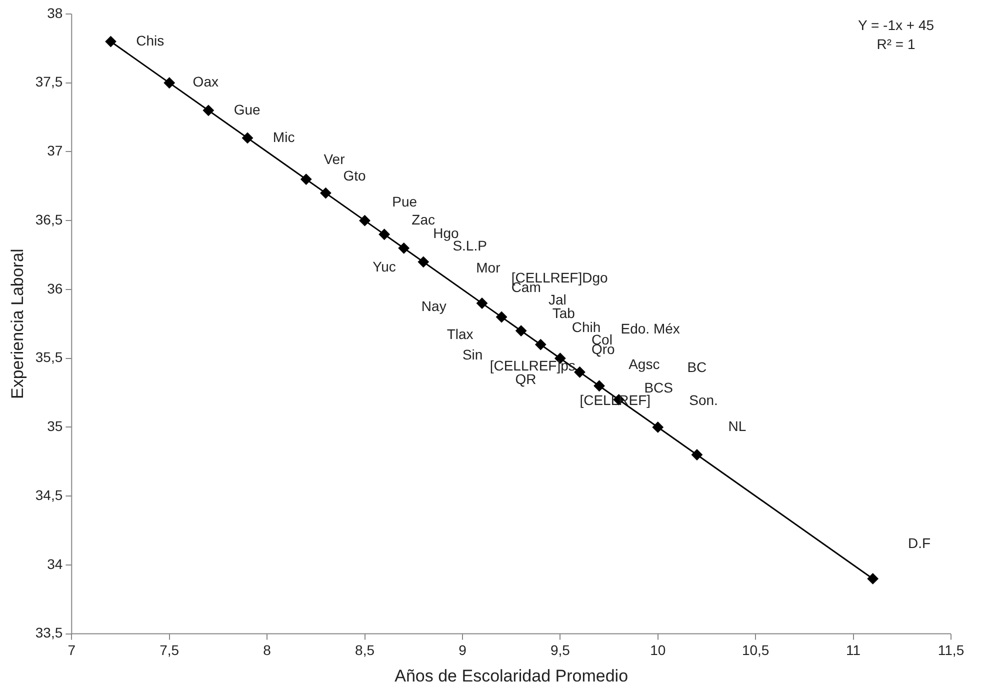 The image size is (981, 695). What do you see at coordinates (644, 364) in the screenshot?
I see `annotation: Agsc` at bounding box center [644, 364].